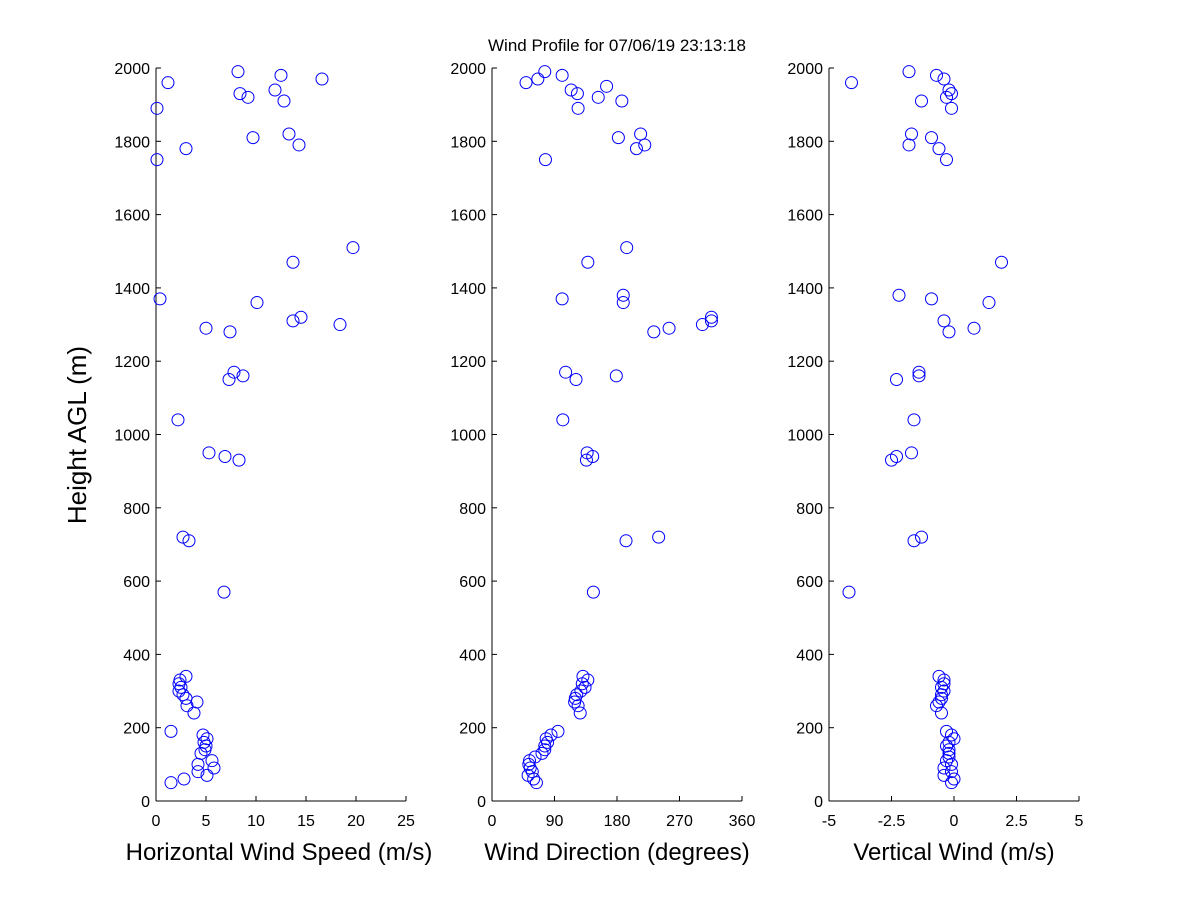 The width and height of the screenshot is (1200, 900). What do you see at coordinates (617, 821) in the screenshot?
I see `direction-x-tick-label: 180` at bounding box center [617, 821].